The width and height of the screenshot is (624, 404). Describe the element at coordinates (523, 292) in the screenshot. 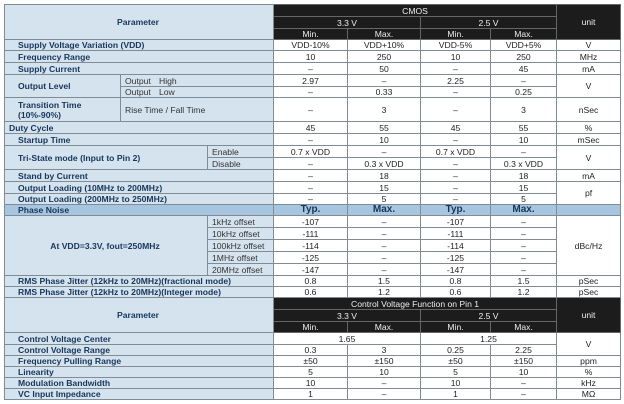

I see `value-cell: 1.2` at that location.